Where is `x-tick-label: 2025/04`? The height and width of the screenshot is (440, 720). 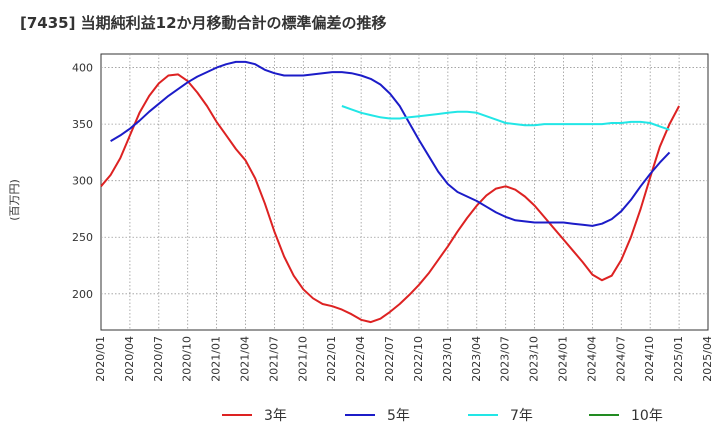
x-tick-label: 2025/04 is located at coordinates (707, 359).